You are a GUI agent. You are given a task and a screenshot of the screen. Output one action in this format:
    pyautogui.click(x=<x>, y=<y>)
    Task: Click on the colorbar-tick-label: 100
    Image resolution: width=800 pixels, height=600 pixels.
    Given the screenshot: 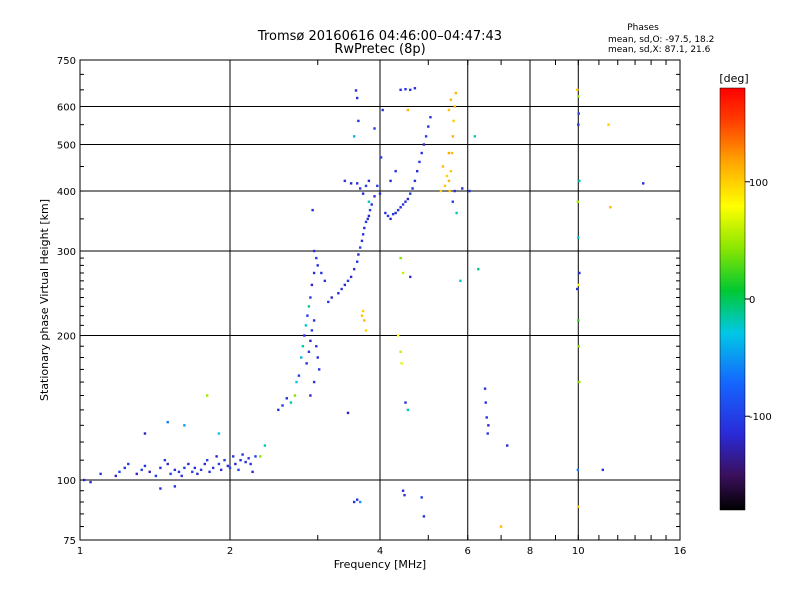 What is the action you would take?
    pyautogui.click(x=758, y=183)
    